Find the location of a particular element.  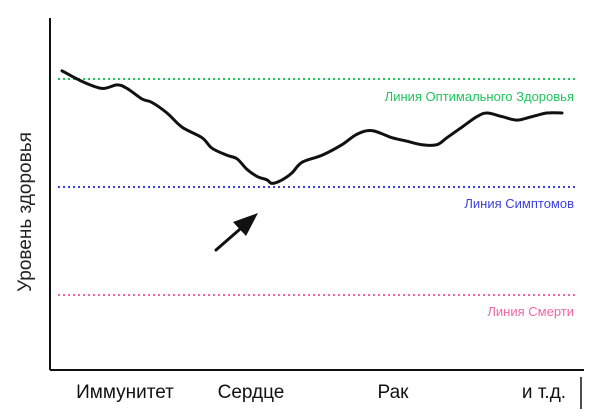

arrow-head is located at coordinates (245, 224).